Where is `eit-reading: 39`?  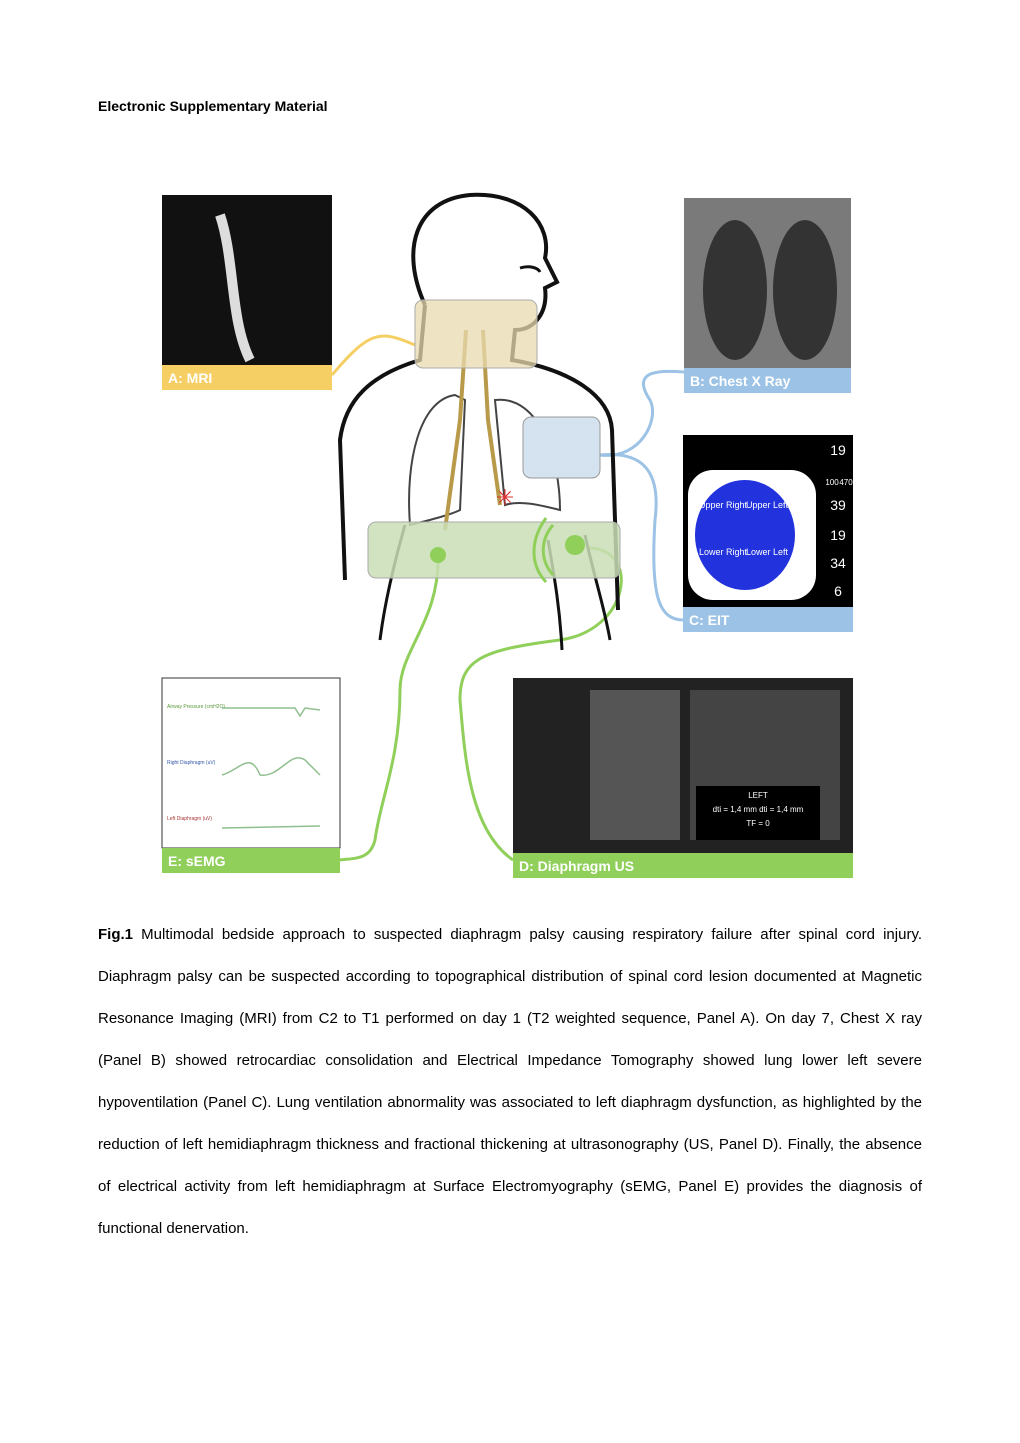
eit-reading: 39 is located at coordinates (838, 505).